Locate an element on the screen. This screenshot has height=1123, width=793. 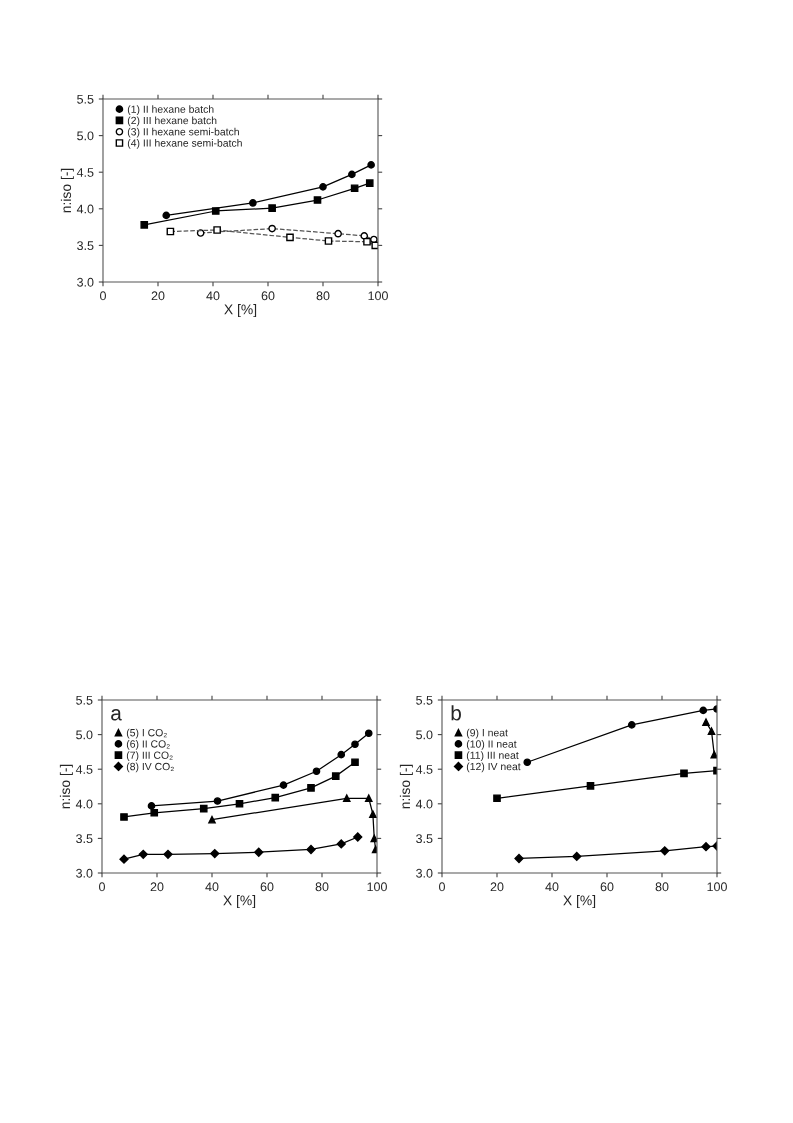
legend-label: (8) IV CO₂ is located at coordinates (150, 767).